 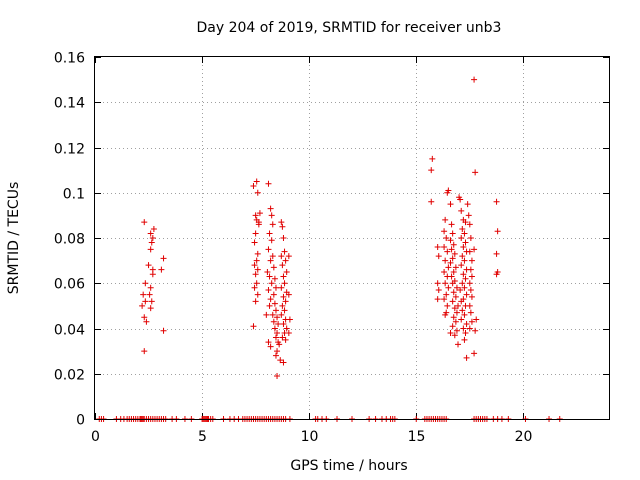 I want to click on y-tick-label: 0.12, so click(x=69, y=150).